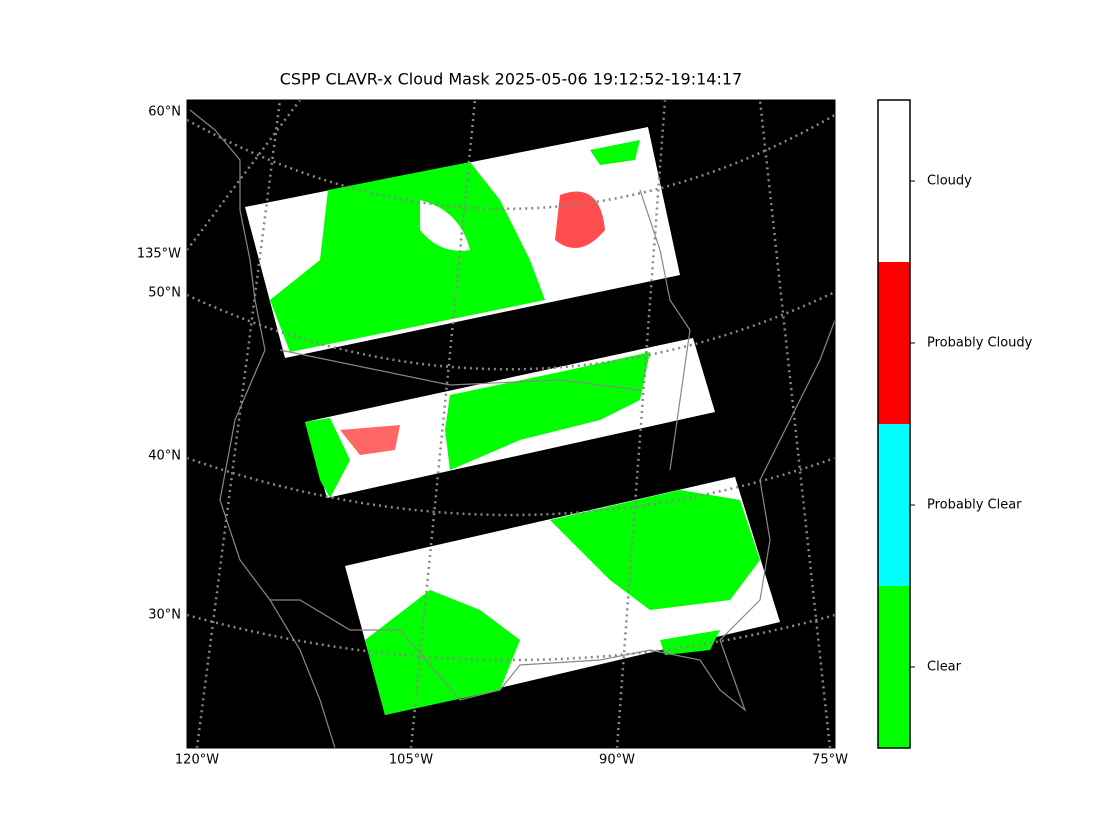  What do you see at coordinates (980, 343) in the screenshot?
I see `colorbar-label: Probably Cloudy` at bounding box center [980, 343].